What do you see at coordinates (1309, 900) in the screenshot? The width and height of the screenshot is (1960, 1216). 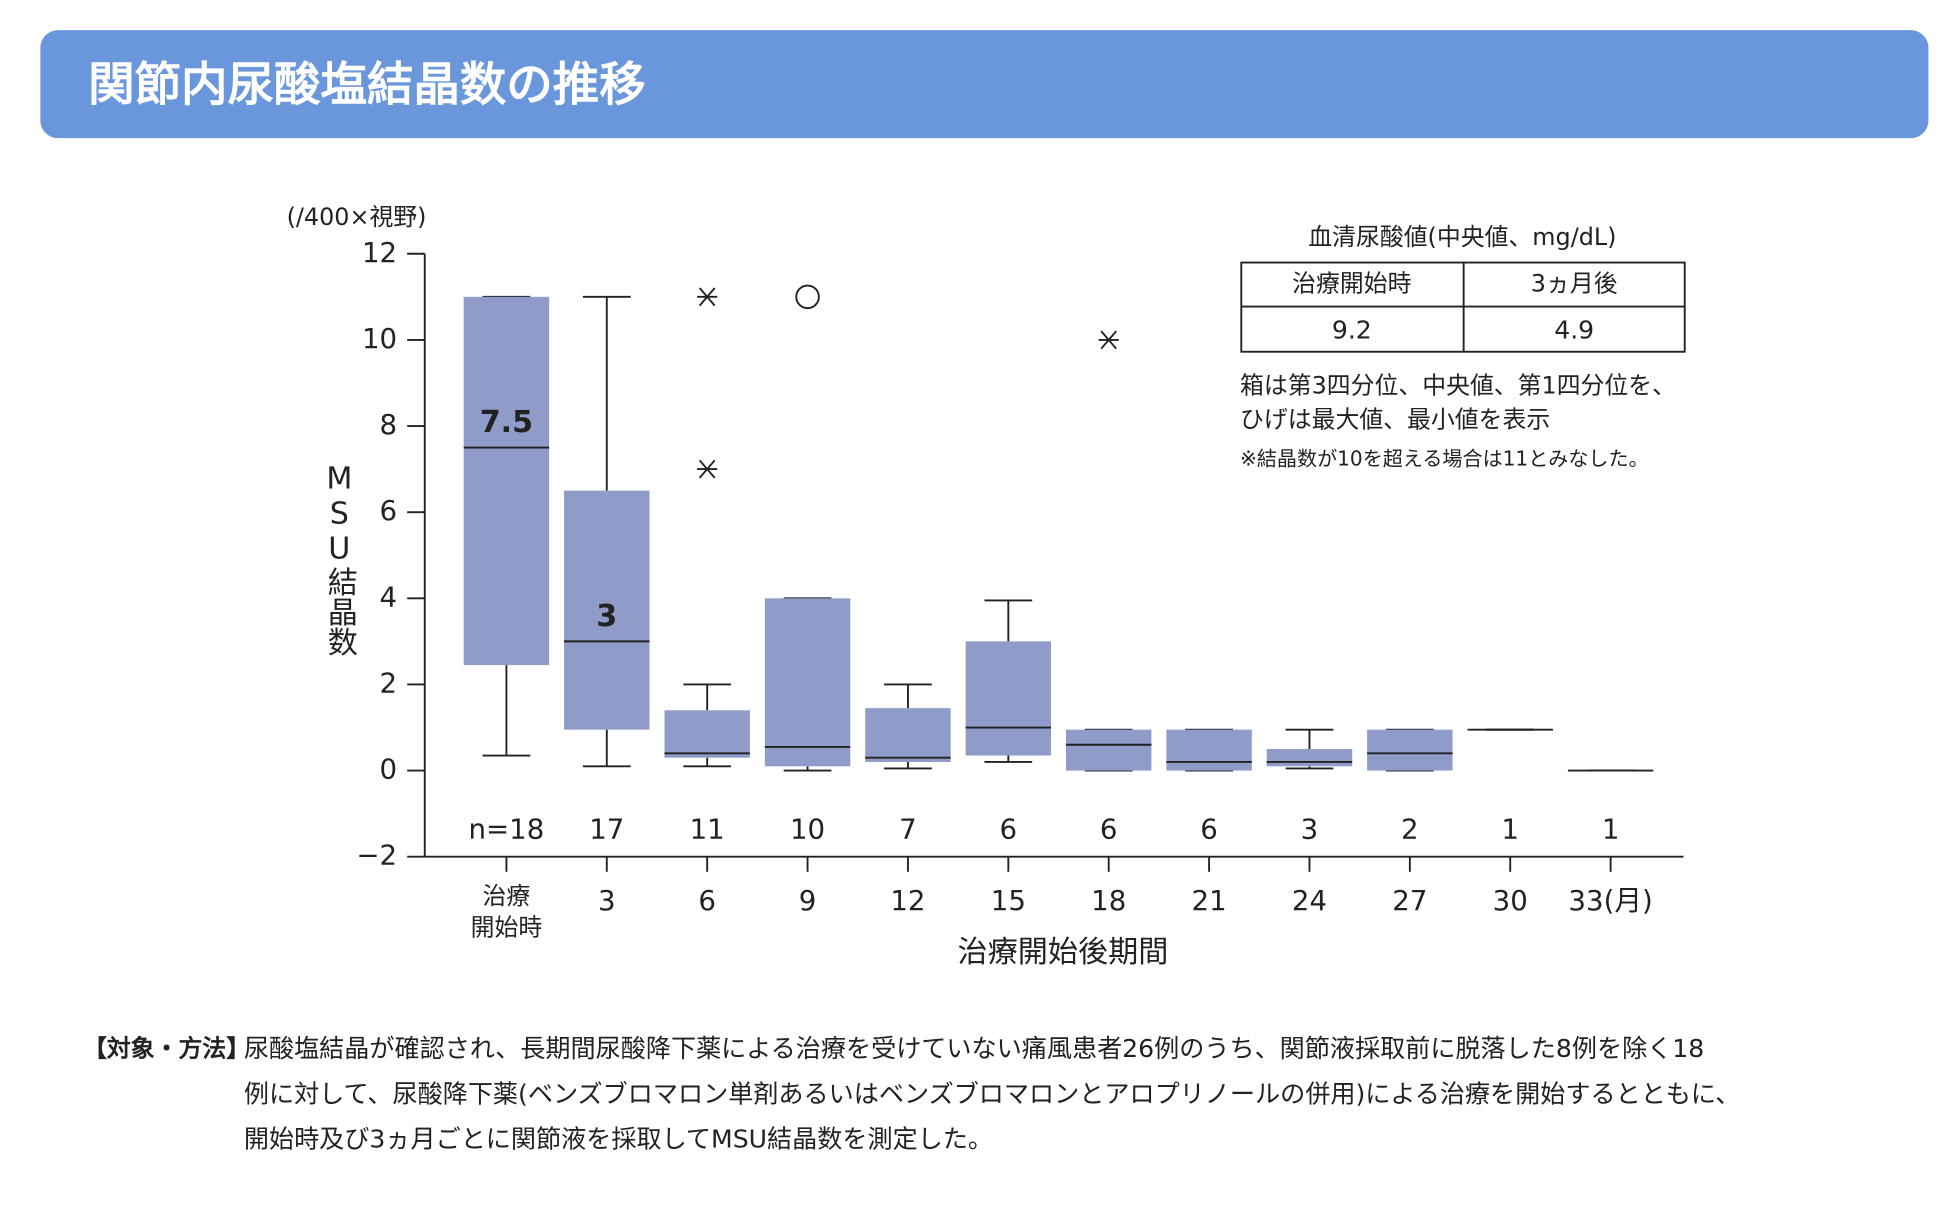 I see `x-tick-label: 24` at bounding box center [1309, 900].